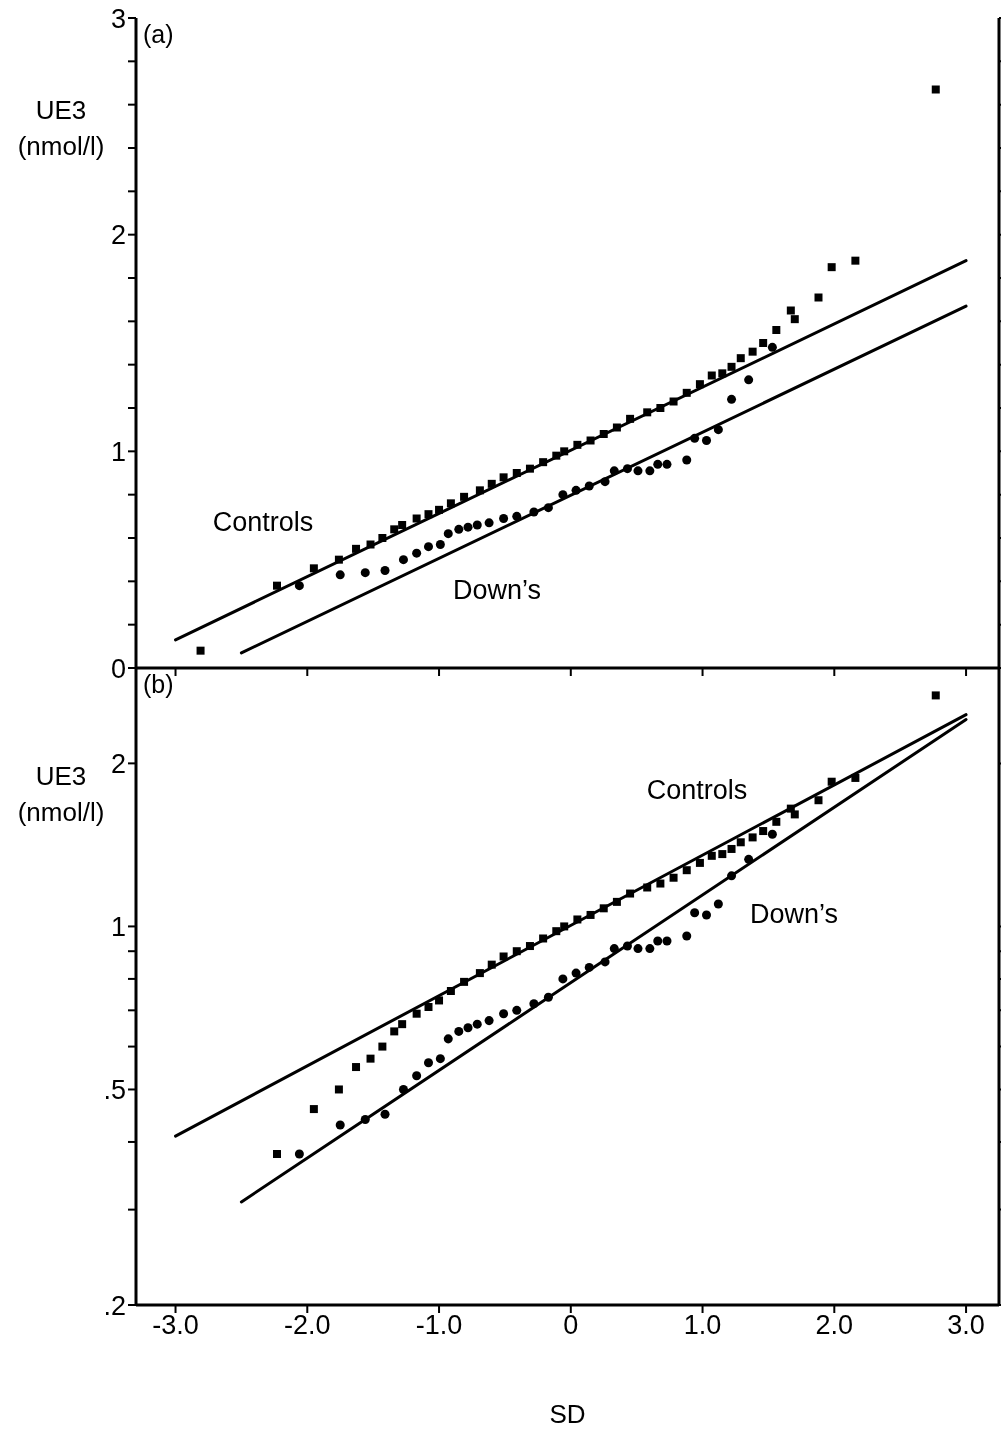  What do you see at coordinates (158, 684) in the screenshot?
I see `chart-title: (b)` at bounding box center [158, 684].